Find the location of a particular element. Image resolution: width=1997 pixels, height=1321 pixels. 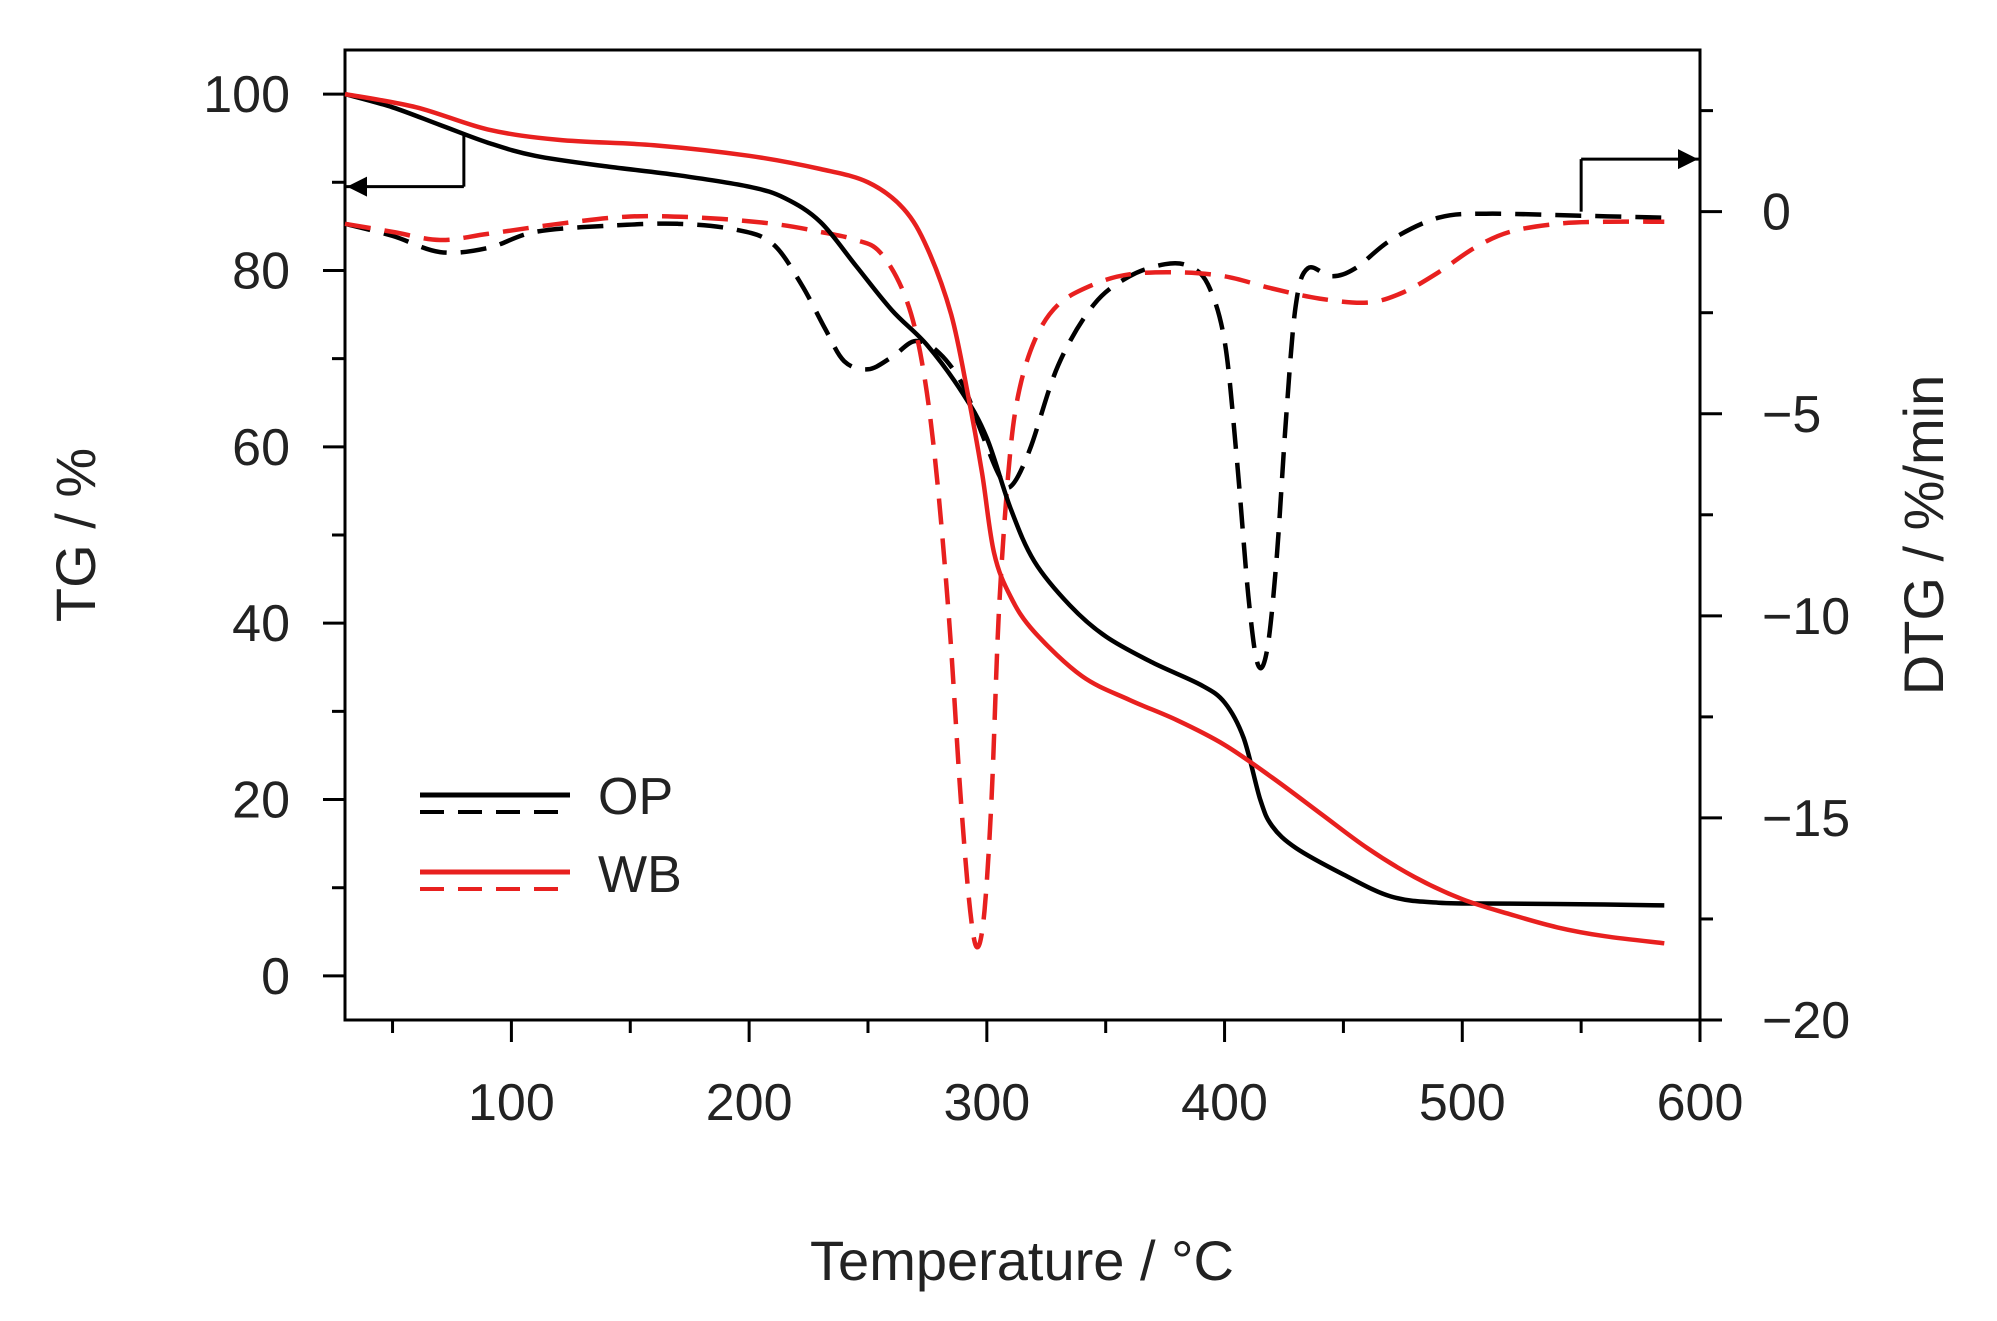

right-y-tick-label: −15 is located at coordinates (1806, 819).